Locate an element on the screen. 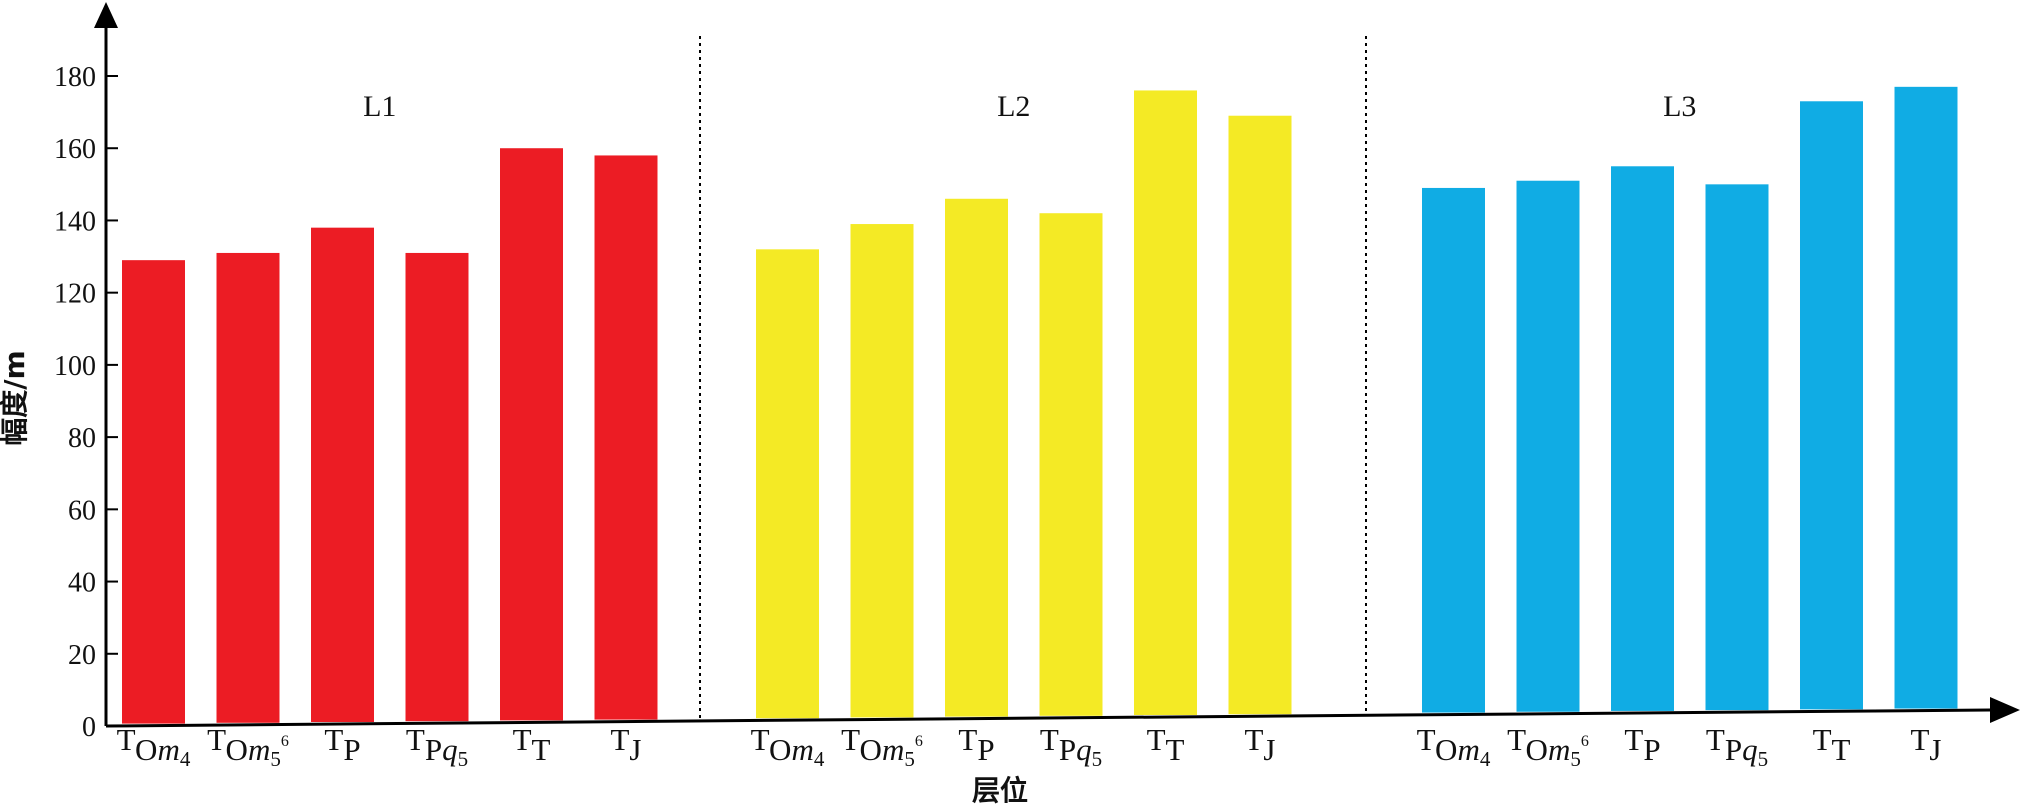  y-tick-label: 100 is located at coordinates (75, 366).